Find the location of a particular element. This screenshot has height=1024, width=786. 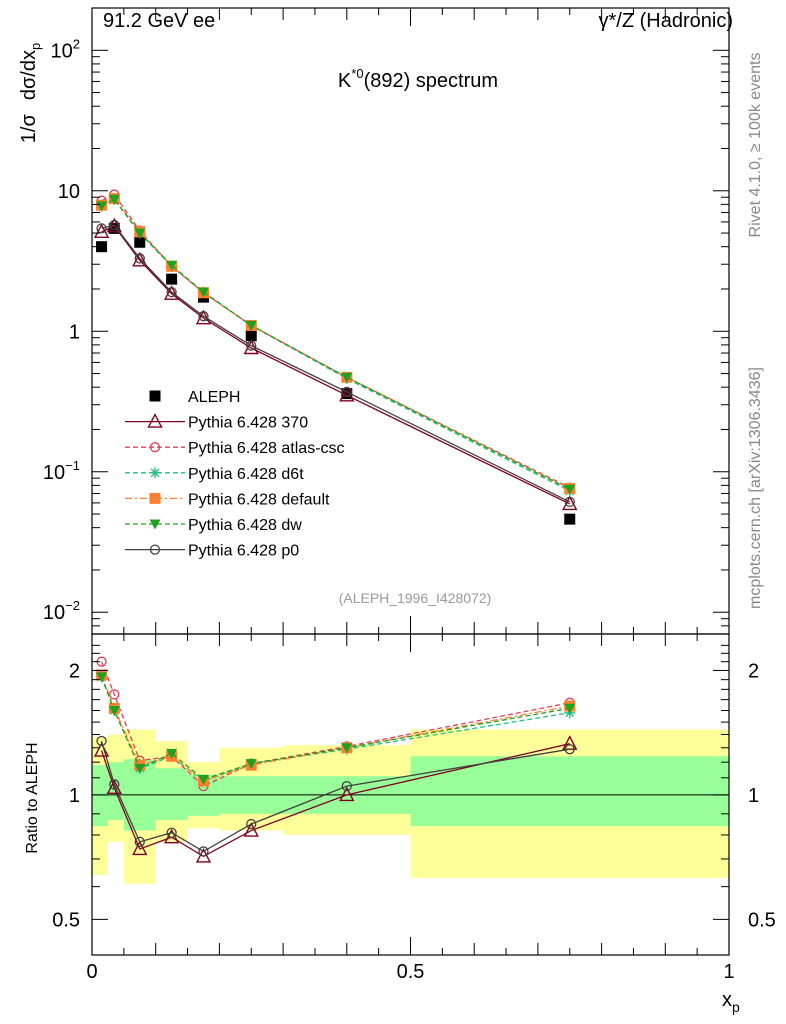

ratio-y-tick-label-right-2: 2 is located at coordinates (753, 671).